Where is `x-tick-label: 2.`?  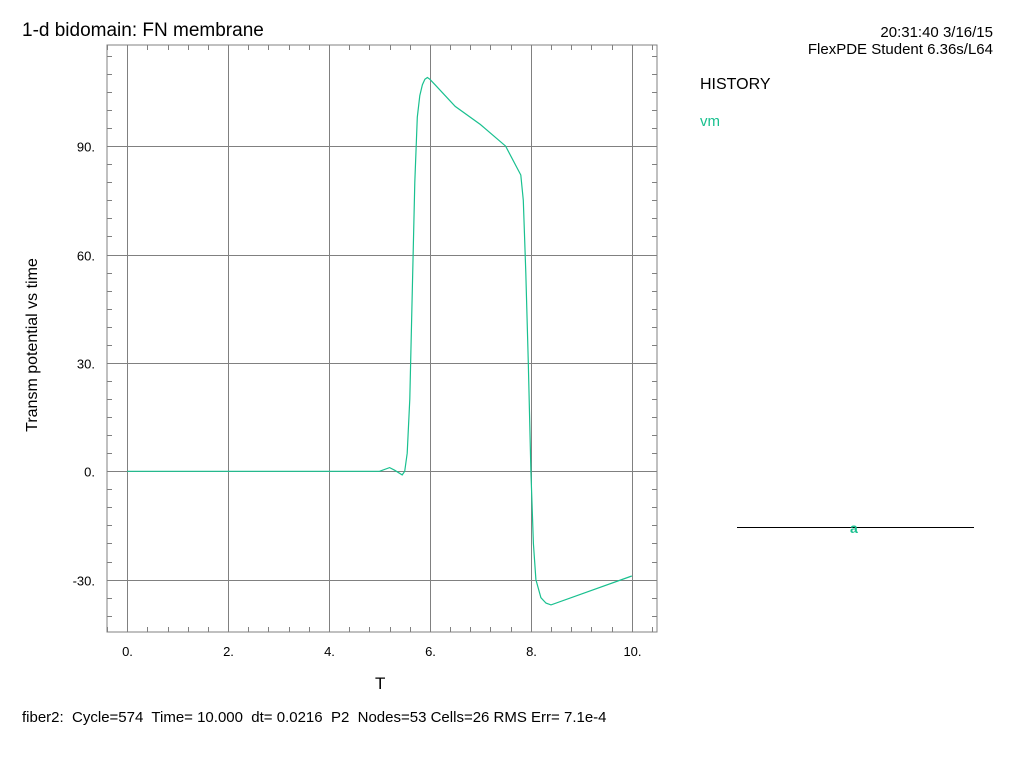
x-tick-label: 2. is located at coordinates (228, 651).